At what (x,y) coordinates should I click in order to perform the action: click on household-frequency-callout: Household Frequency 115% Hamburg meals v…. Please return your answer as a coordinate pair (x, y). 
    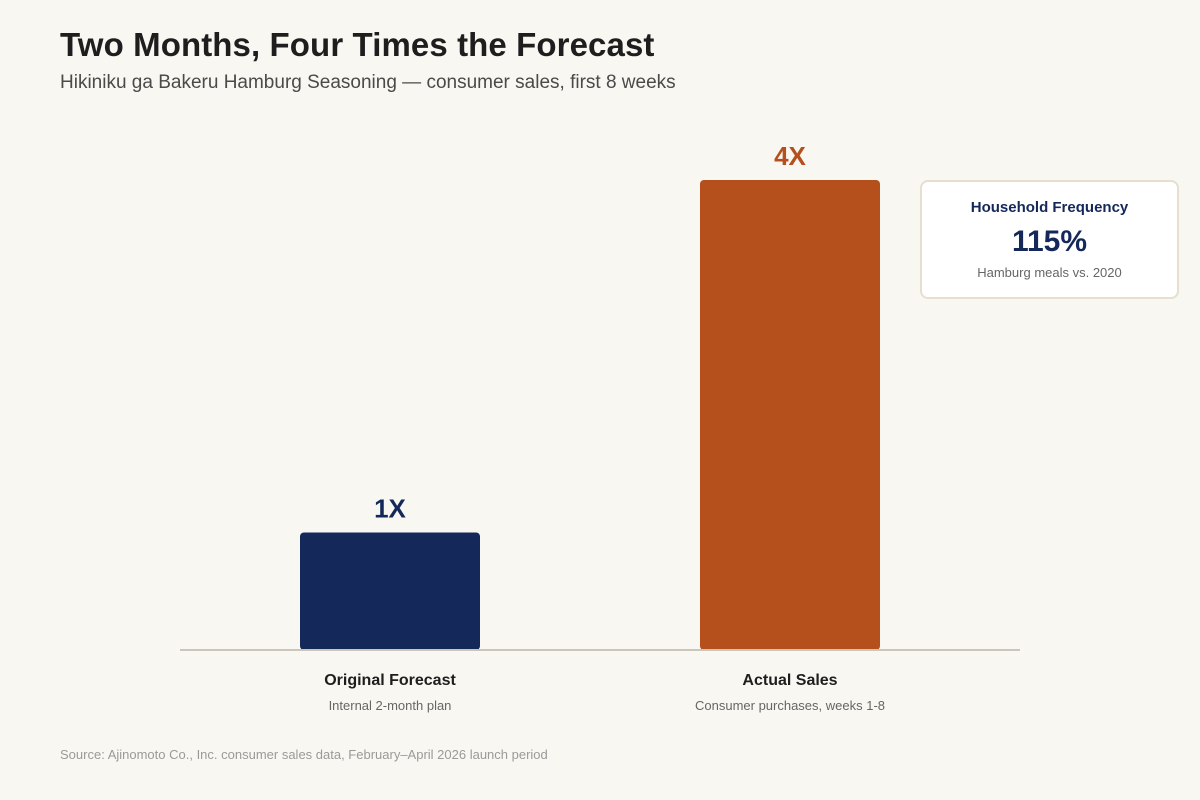
    Looking at the image, I should click on (1049, 239).